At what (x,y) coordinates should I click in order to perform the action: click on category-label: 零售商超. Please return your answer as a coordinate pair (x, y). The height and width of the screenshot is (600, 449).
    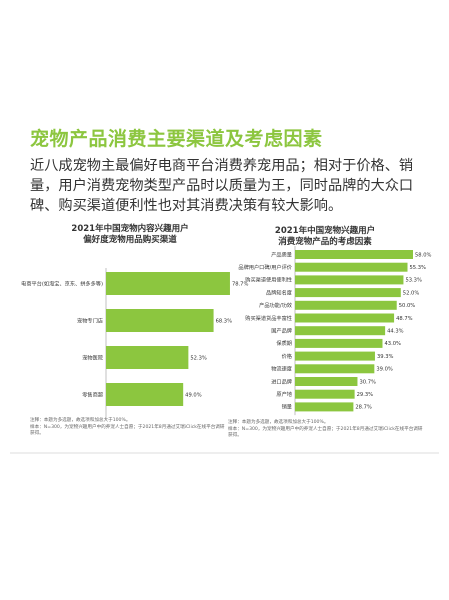
    Looking at the image, I should click on (93, 394).